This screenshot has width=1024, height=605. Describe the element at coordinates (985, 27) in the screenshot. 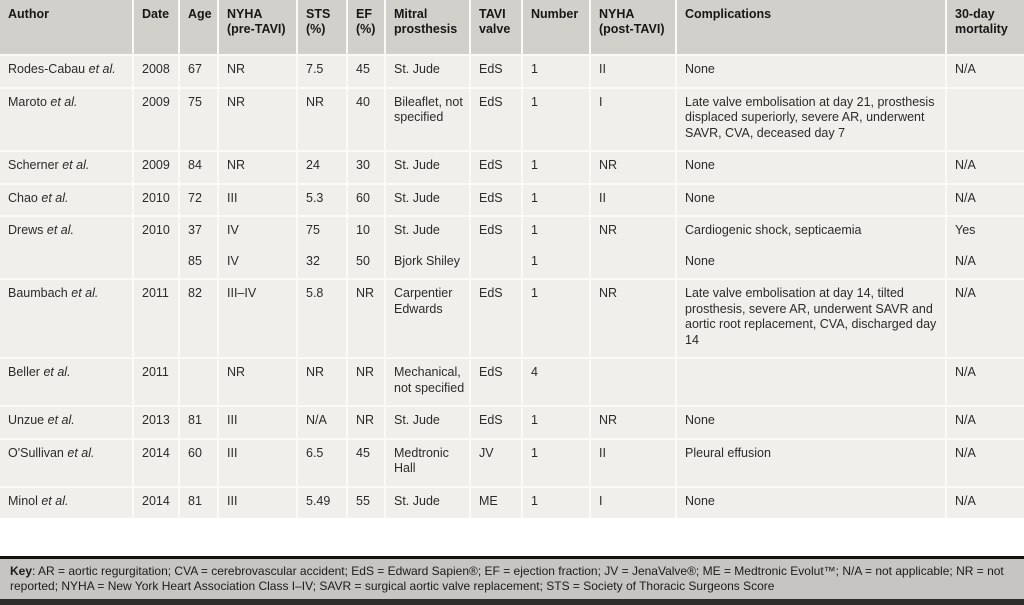

I see `column-header: 30-day mortality` at that location.